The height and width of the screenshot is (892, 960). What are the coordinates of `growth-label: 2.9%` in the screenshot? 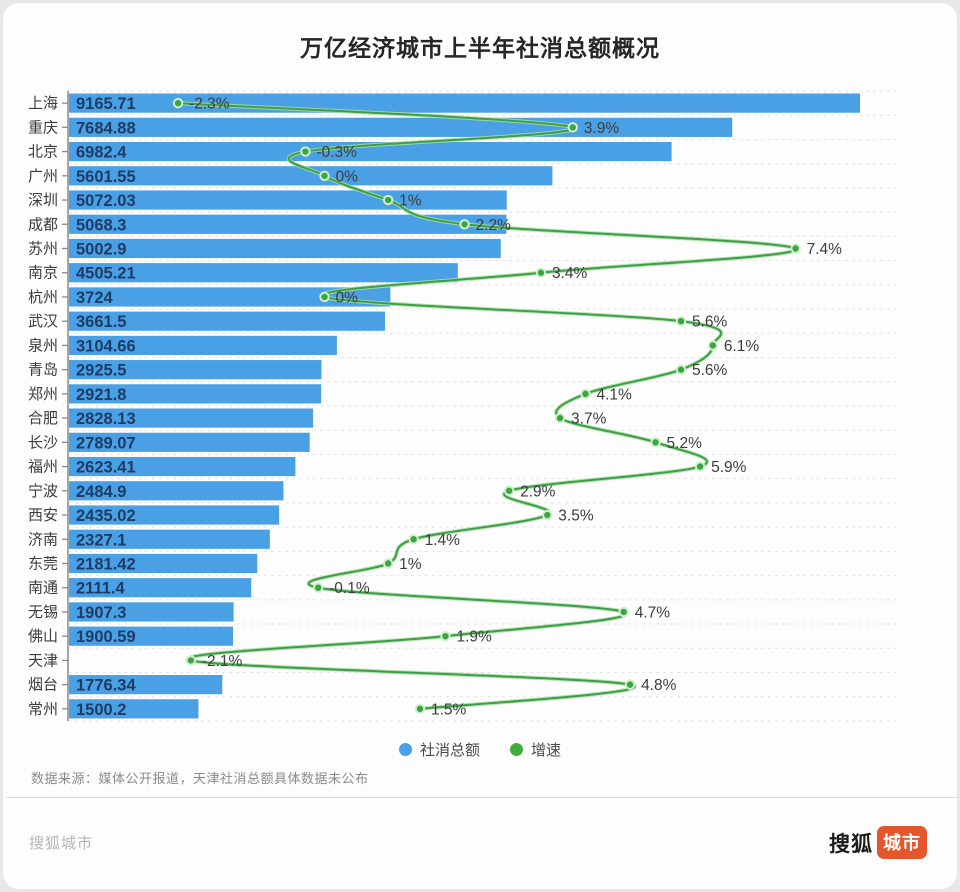 It's located at (538, 491).